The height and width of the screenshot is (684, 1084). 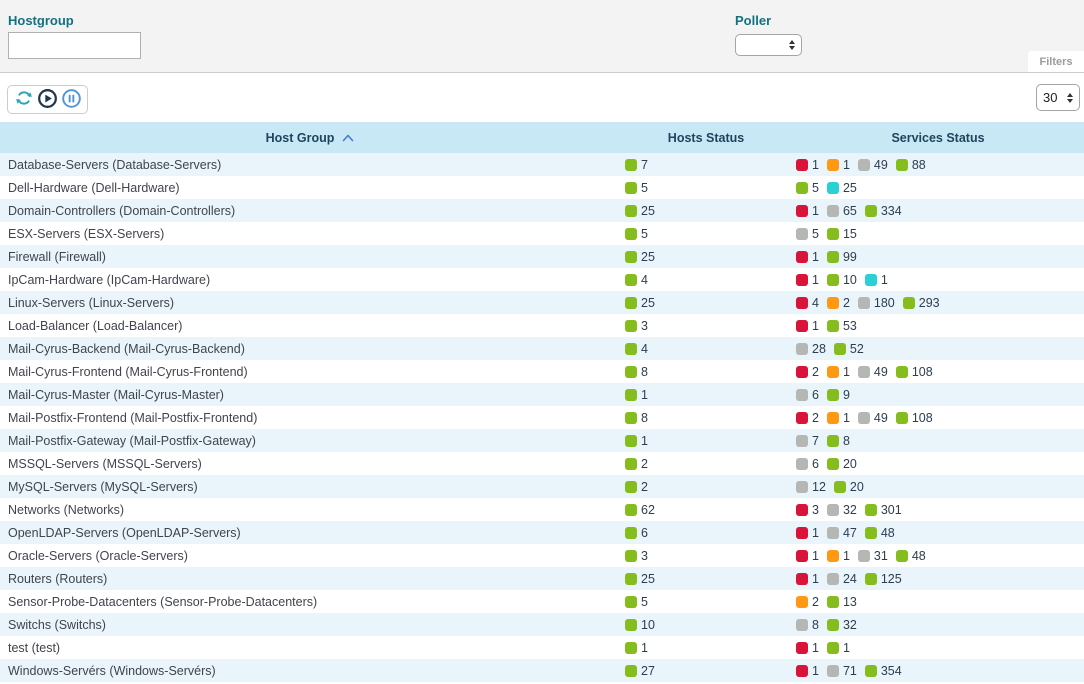 What do you see at coordinates (910, 165) in the screenshot?
I see `status-chip-ok: 88` at bounding box center [910, 165].